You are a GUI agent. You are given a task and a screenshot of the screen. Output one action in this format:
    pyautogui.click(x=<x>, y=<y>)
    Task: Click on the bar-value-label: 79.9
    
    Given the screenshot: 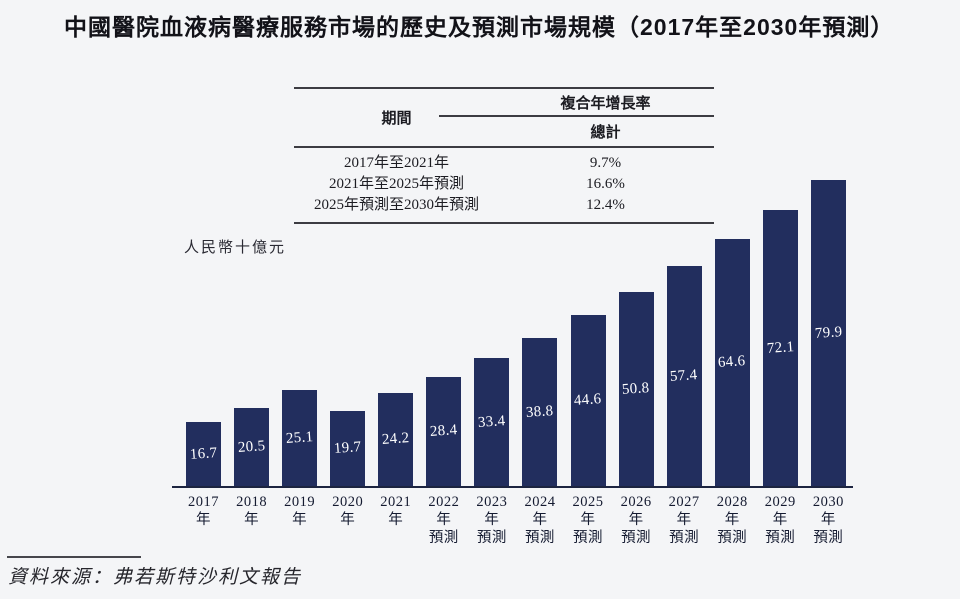 What is the action you would take?
    pyautogui.click(x=828, y=332)
    